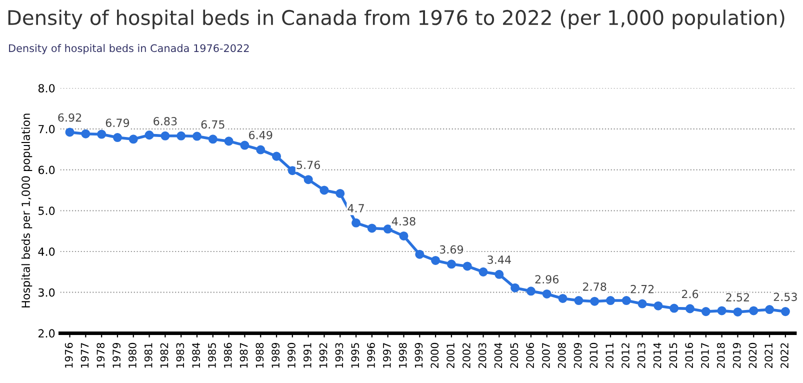 The width and height of the screenshot is (803, 383). Describe the element at coordinates (84, 355) in the screenshot. I see `x-tick-label: 1977` at that location.